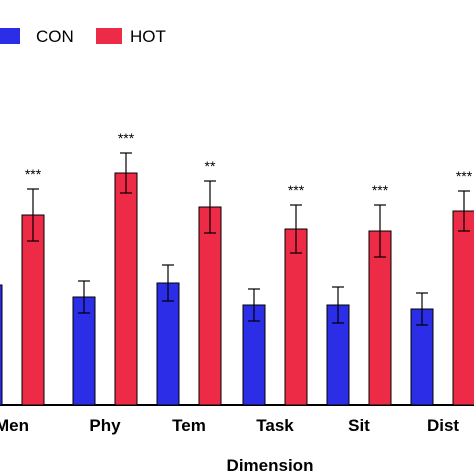  I want to click on significance-phy: ***, so click(126, 138).